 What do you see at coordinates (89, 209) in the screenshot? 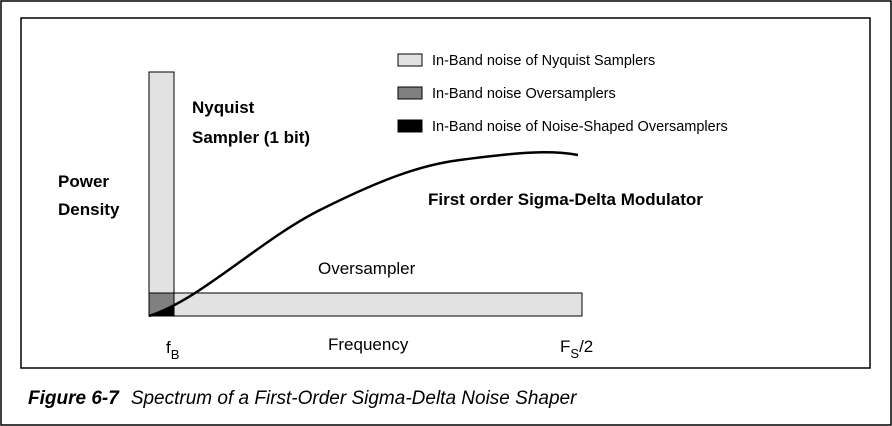
I see `label: Density` at bounding box center [89, 209].